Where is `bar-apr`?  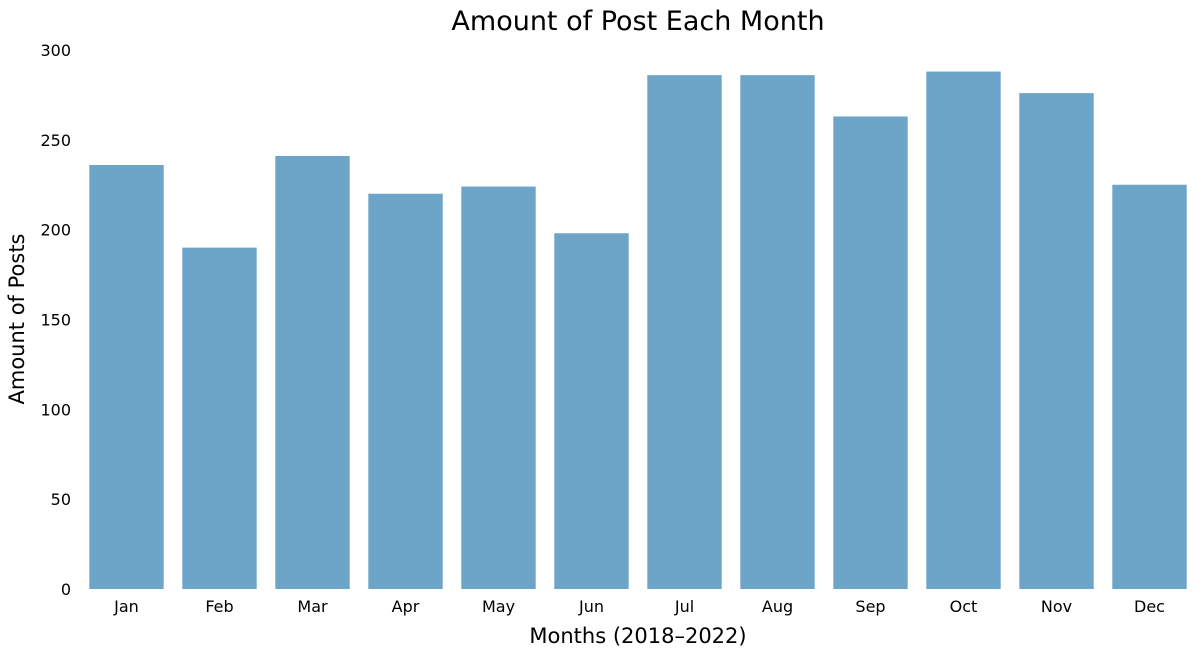
bar-apr is located at coordinates (405, 391).